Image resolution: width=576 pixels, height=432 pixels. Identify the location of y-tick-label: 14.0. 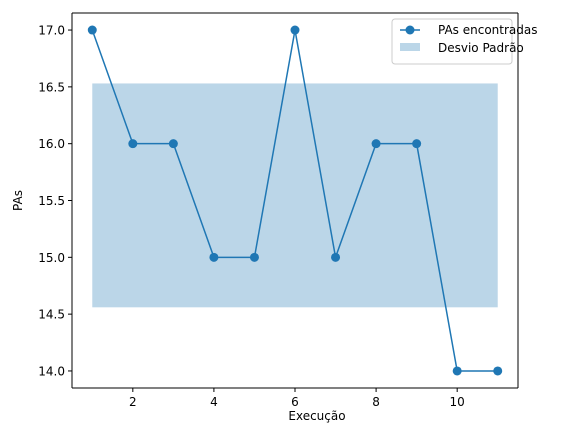
(51, 371).